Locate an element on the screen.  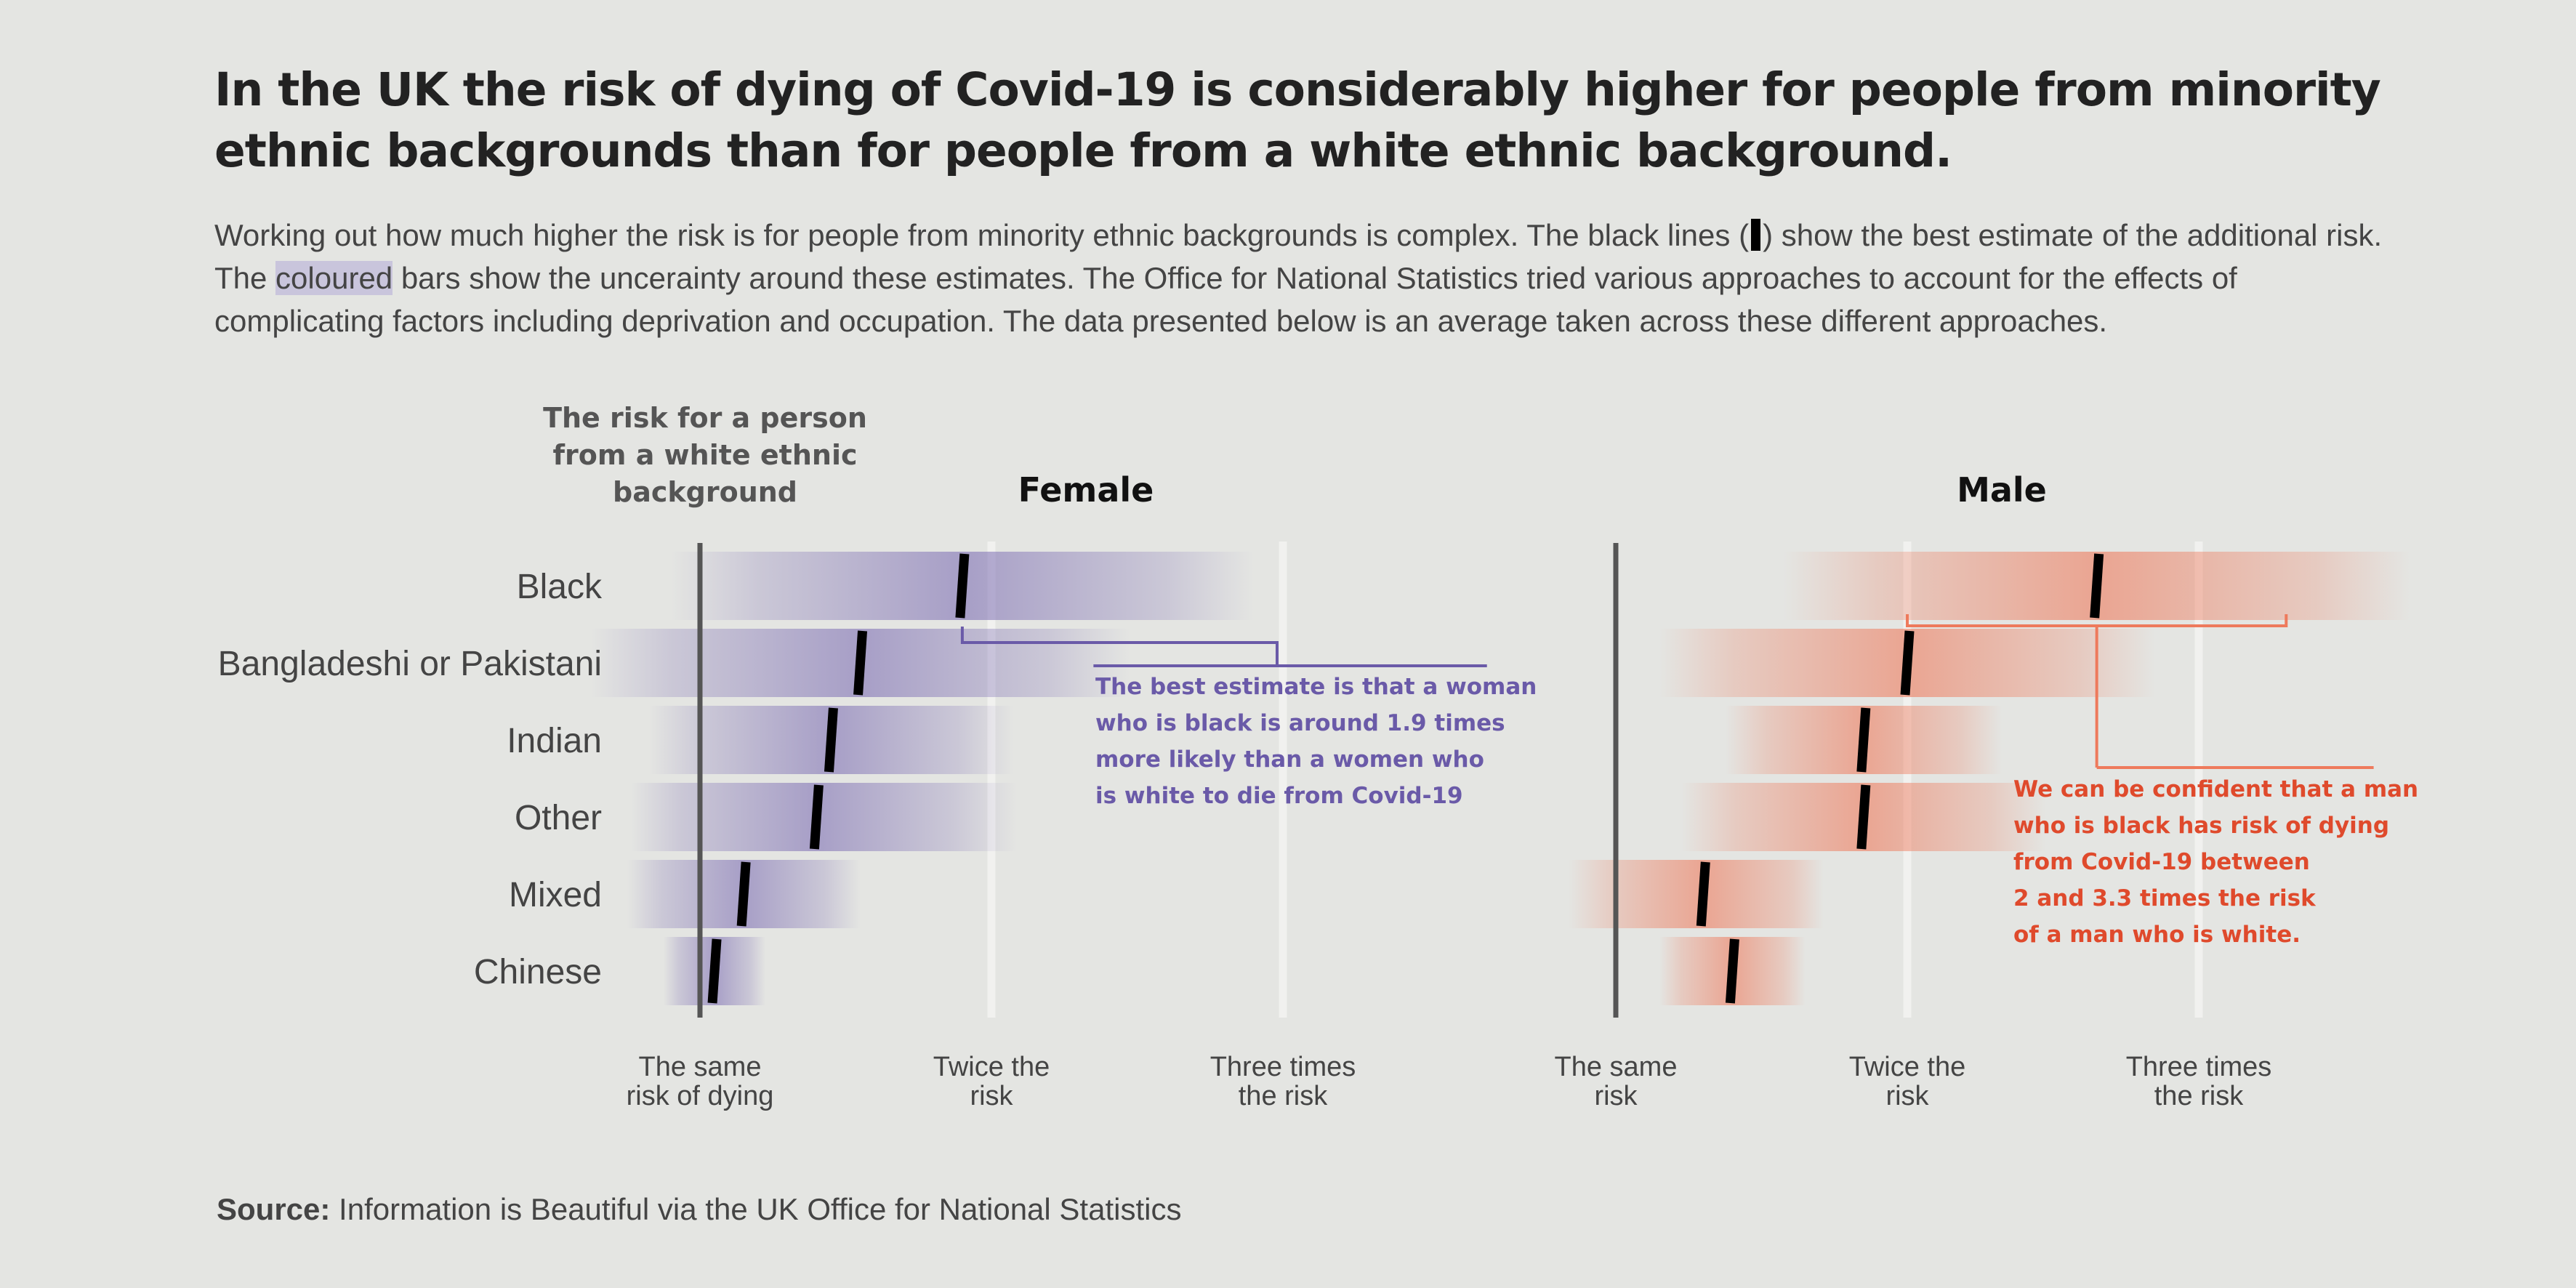
baseline-label-line: The risk for a person is located at coordinates (705, 418).